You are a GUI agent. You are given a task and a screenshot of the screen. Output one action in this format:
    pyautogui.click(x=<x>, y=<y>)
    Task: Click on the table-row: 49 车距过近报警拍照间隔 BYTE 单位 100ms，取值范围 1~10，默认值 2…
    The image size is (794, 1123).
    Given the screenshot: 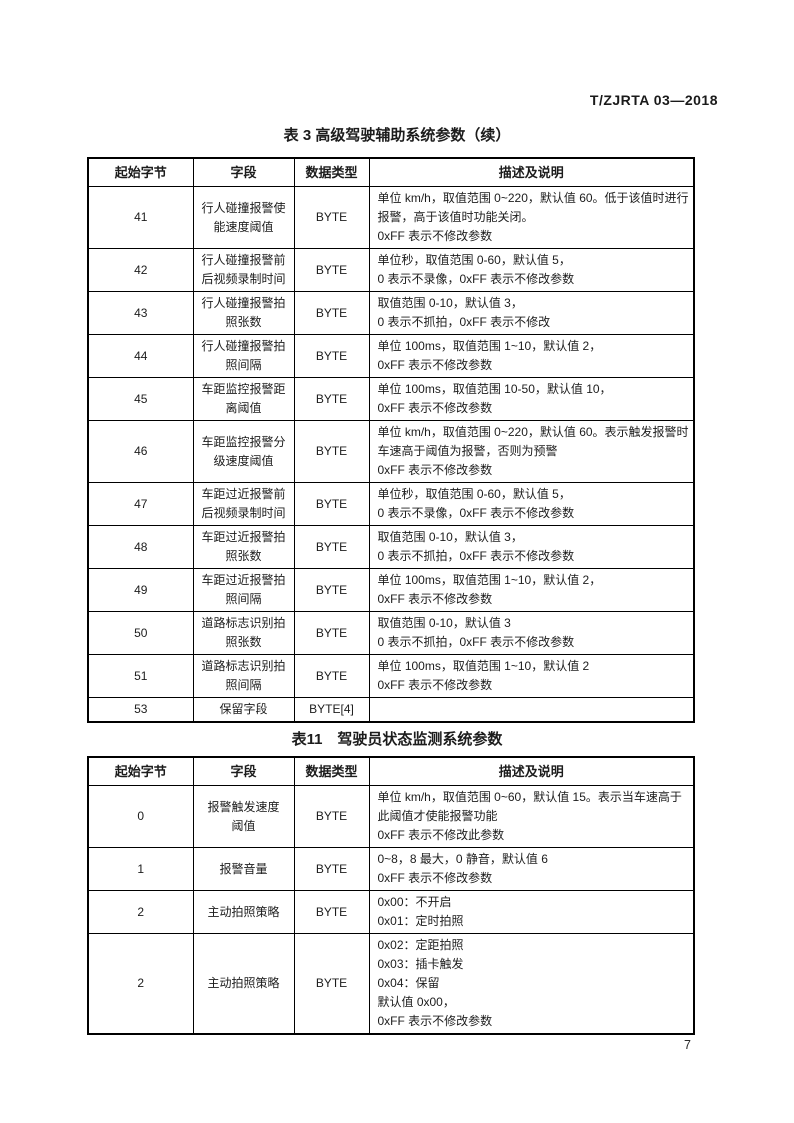 What is the action you would take?
    pyautogui.click(x=391, y=590)
    